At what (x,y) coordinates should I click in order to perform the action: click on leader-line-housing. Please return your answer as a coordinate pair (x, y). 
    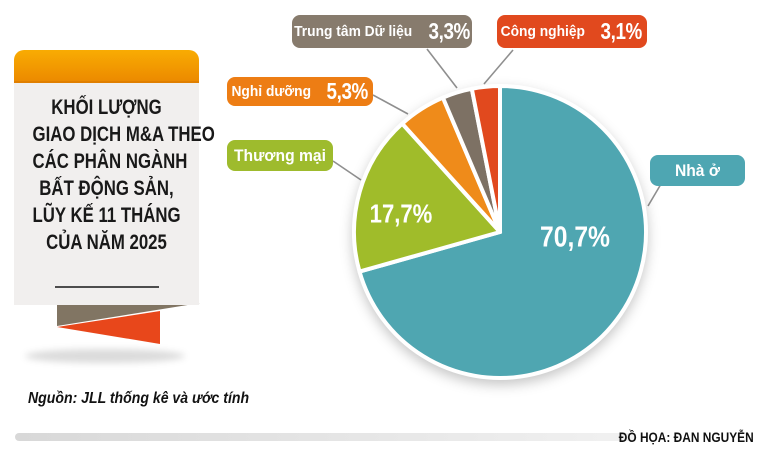
    Looking at the image, I should click on (654, 195).